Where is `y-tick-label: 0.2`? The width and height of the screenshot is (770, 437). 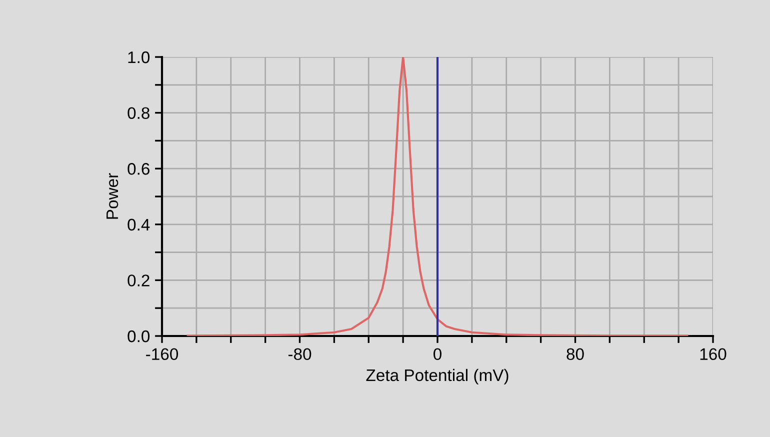 y-tick-label: 0.2 is located at coordinates (139, 280).